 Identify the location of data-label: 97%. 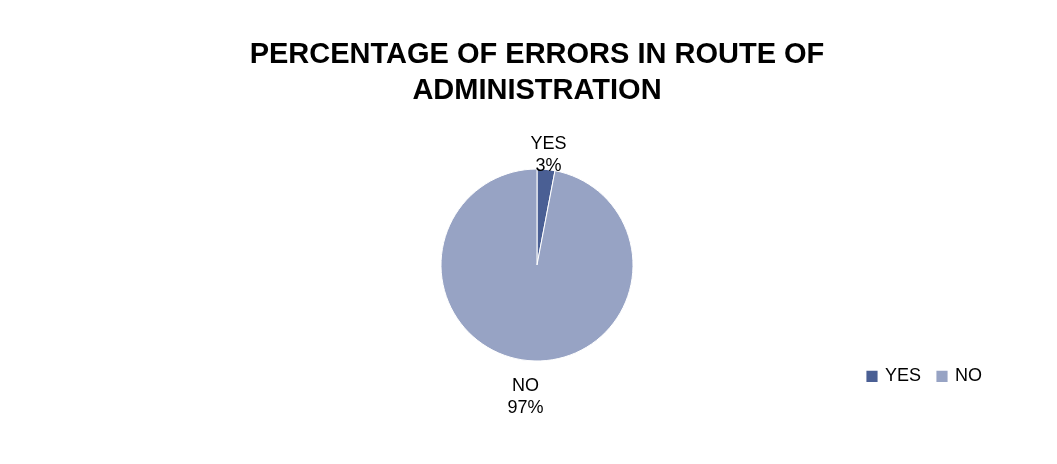
(525, 407).